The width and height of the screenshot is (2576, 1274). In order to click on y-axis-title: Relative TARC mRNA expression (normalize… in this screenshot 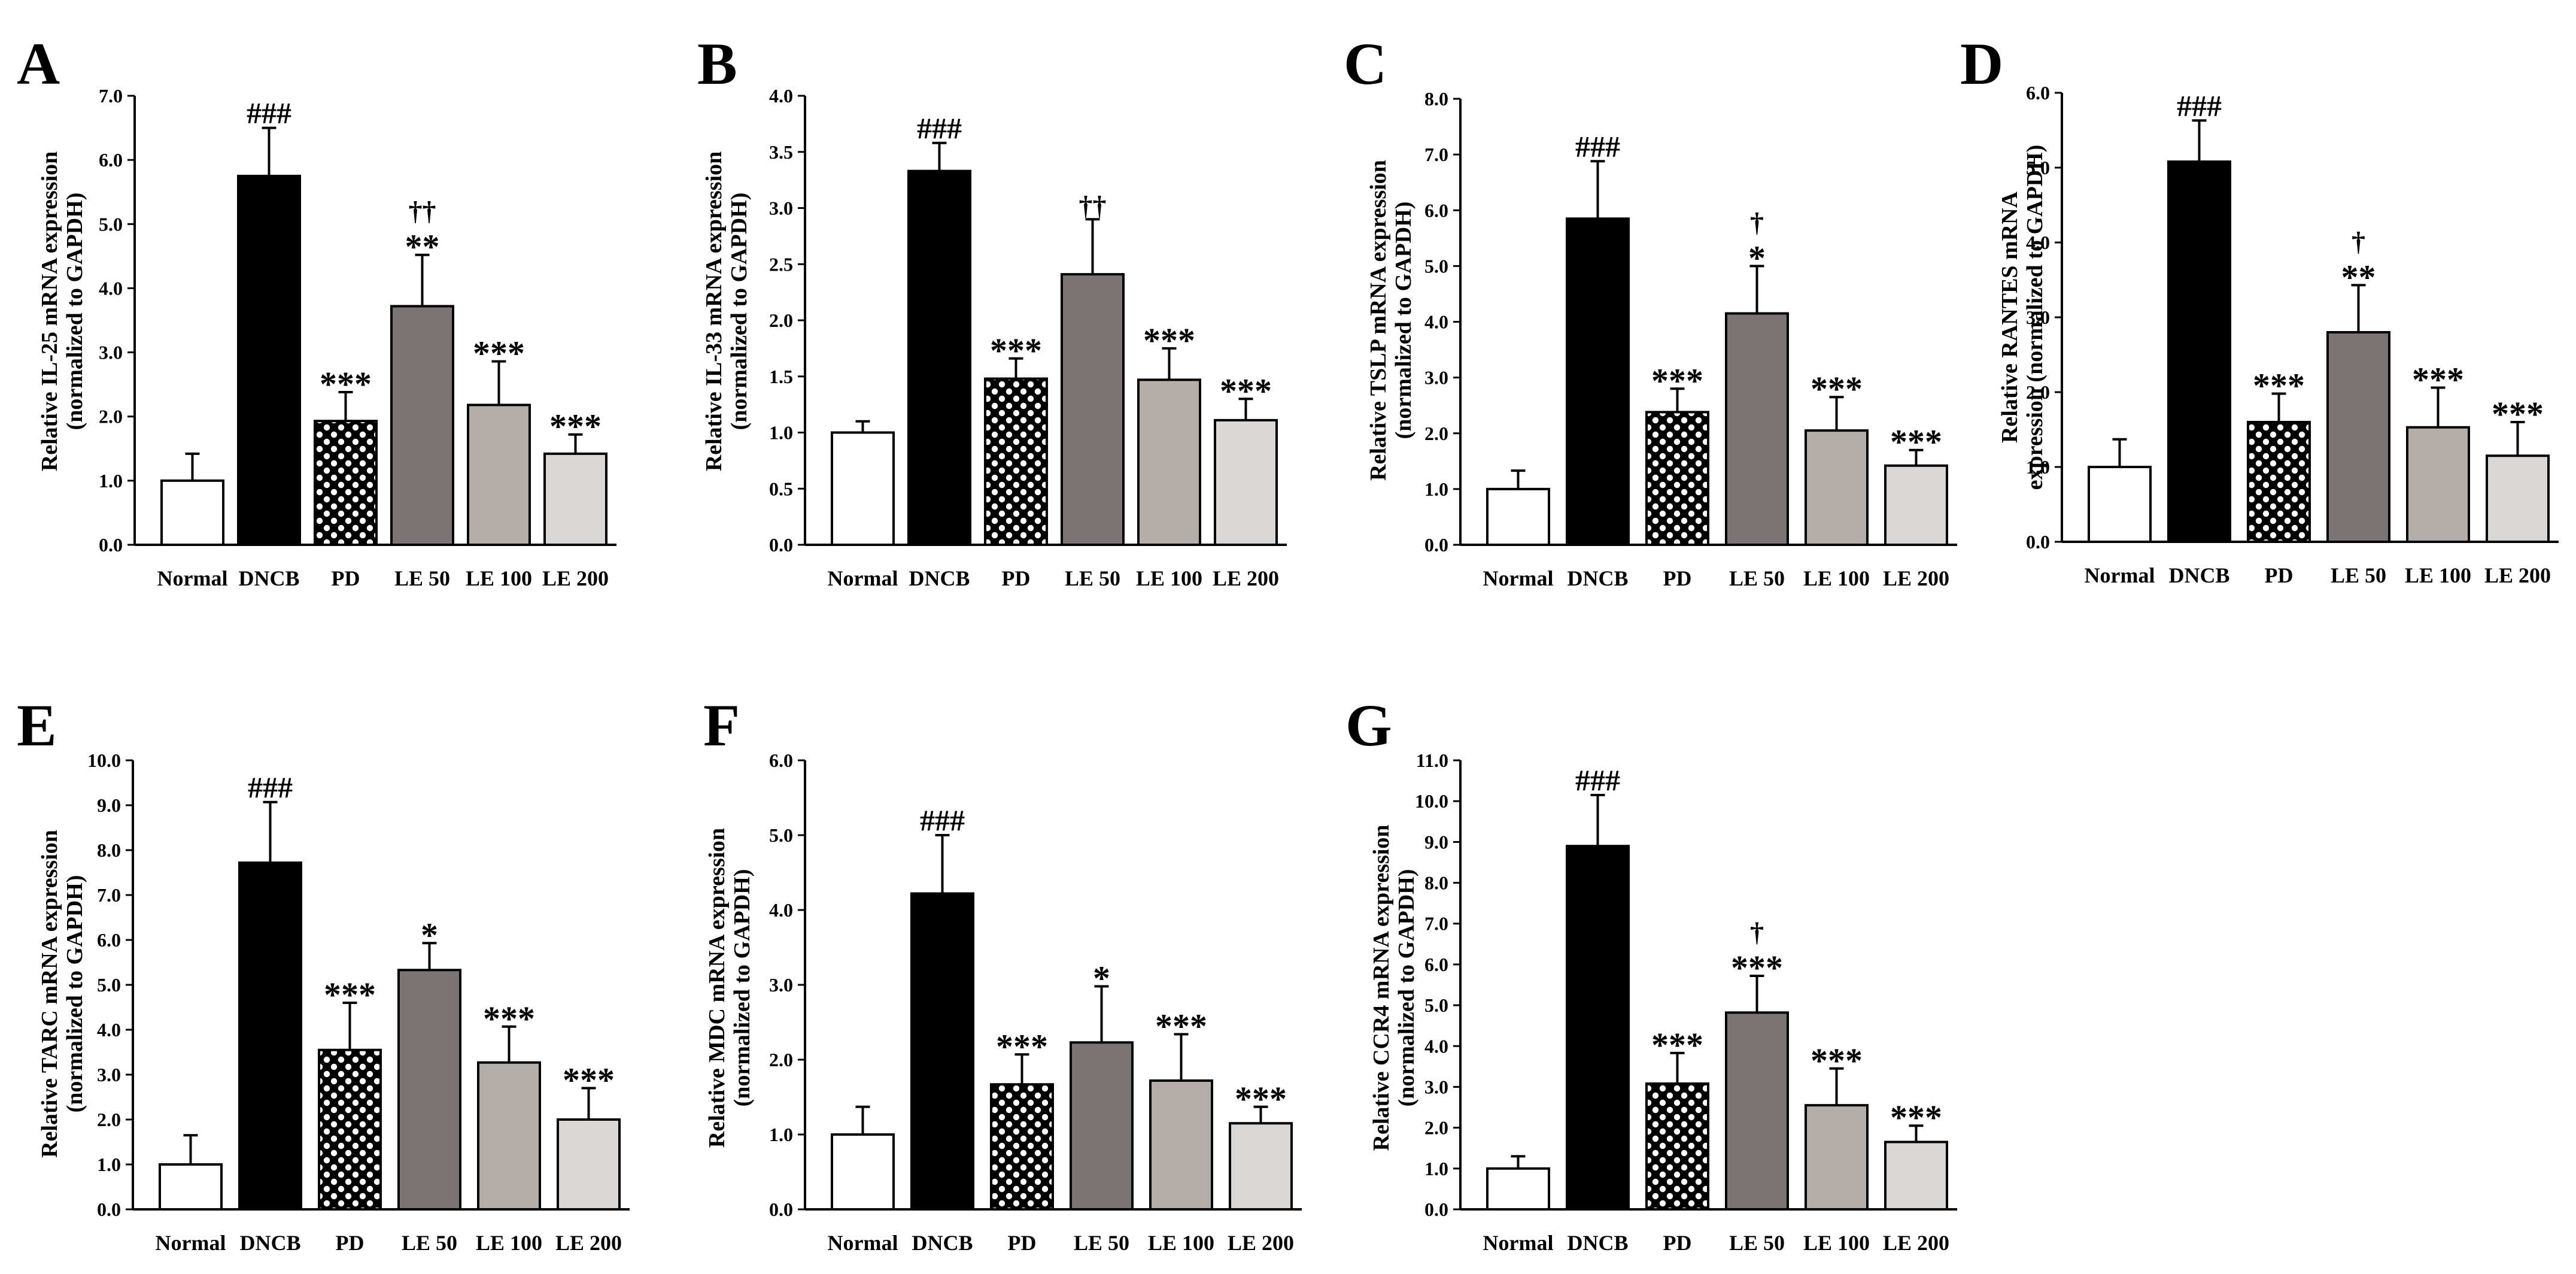, I will do `click(62, 994)`.